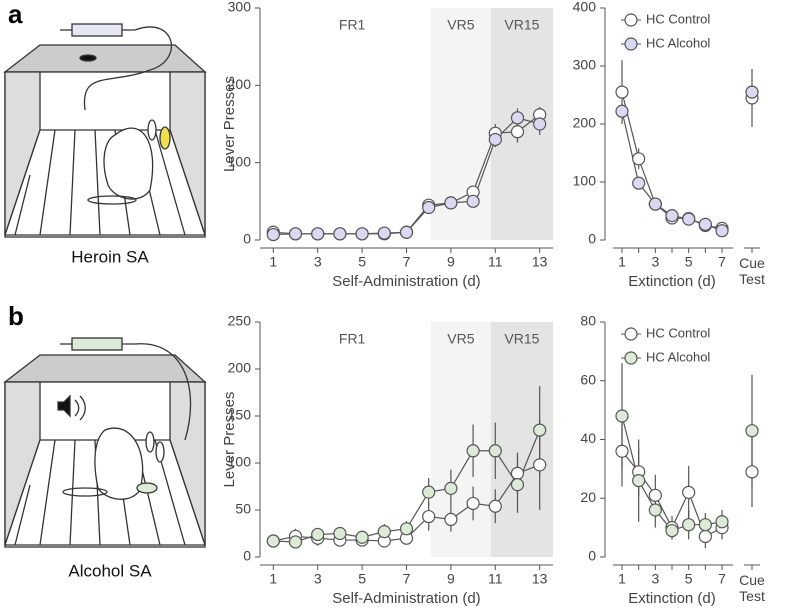 The height and width of the screenshot is (612, 800). What do you see at coordinates (588, 379) in the screenshot?
I see `y-tick-label: 60` at bounding box center [588, 379].